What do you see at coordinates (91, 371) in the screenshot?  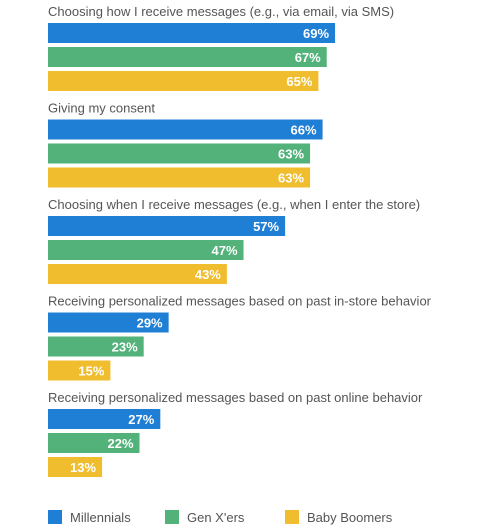 I see `bar-value-label: 15%` at bounding box center [91, 371].